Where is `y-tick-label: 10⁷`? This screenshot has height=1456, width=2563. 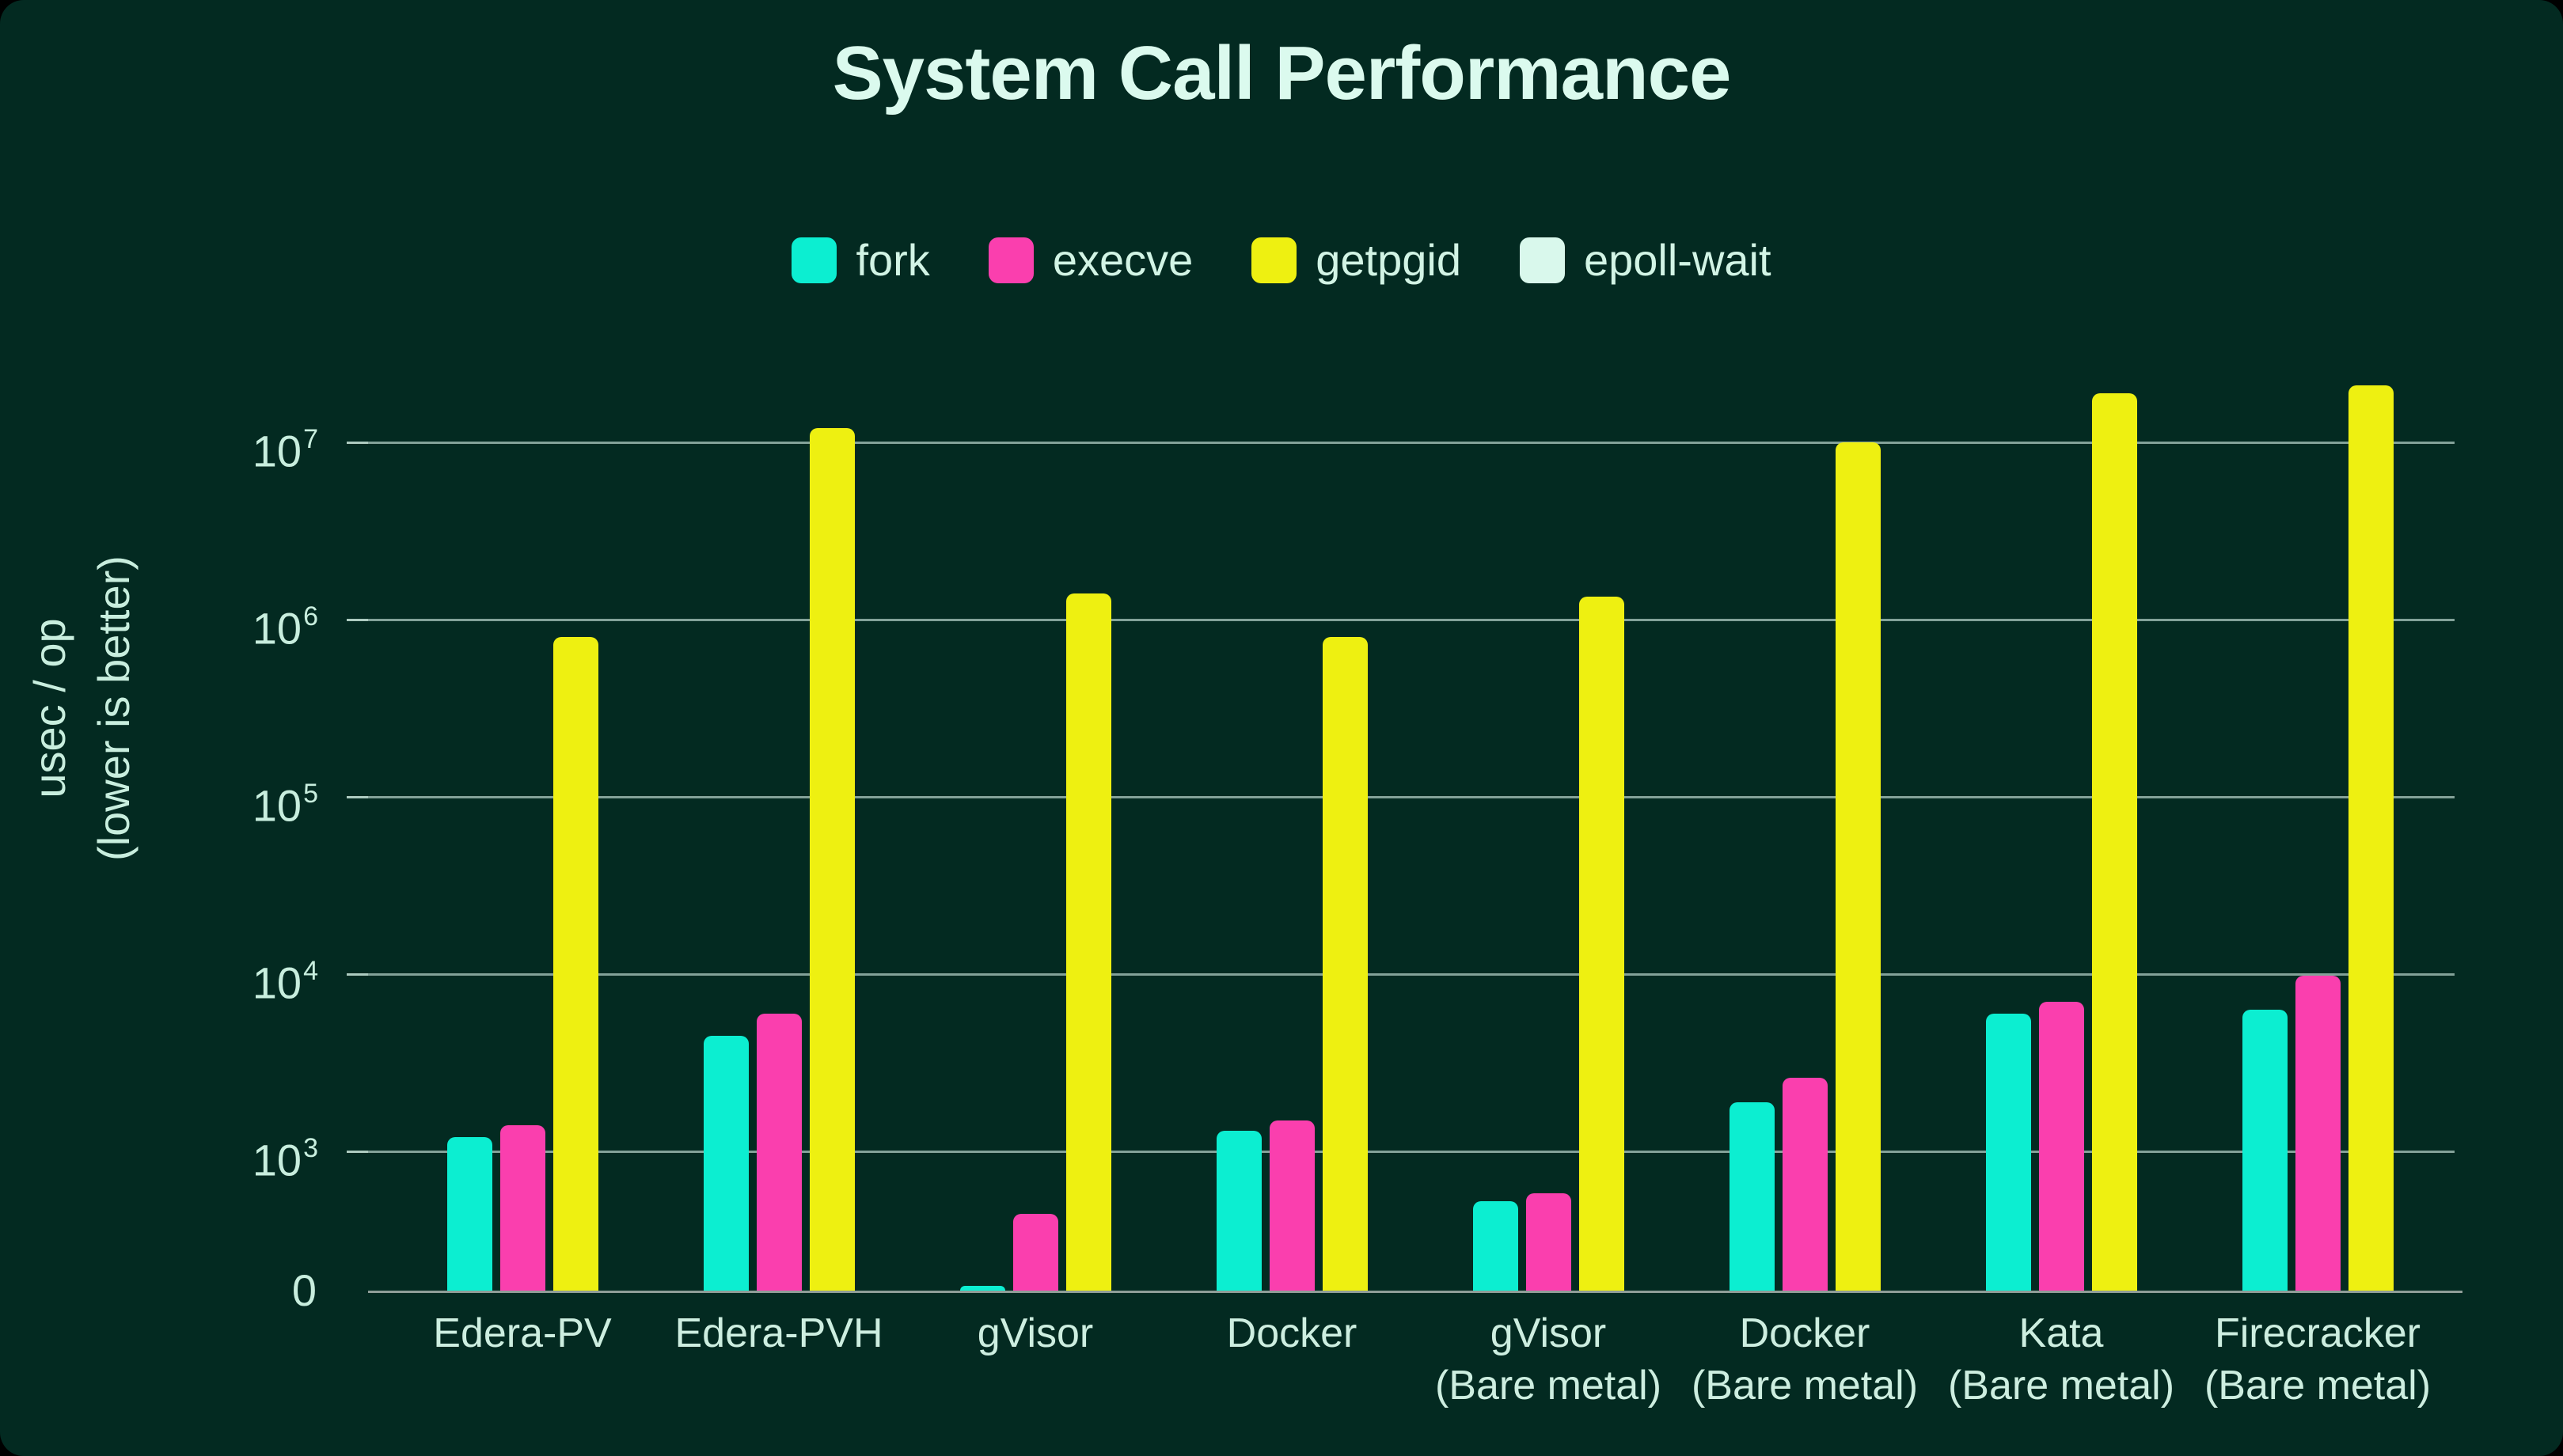 y-tick-label: 10⁷ is located at coordinates (285, 450).